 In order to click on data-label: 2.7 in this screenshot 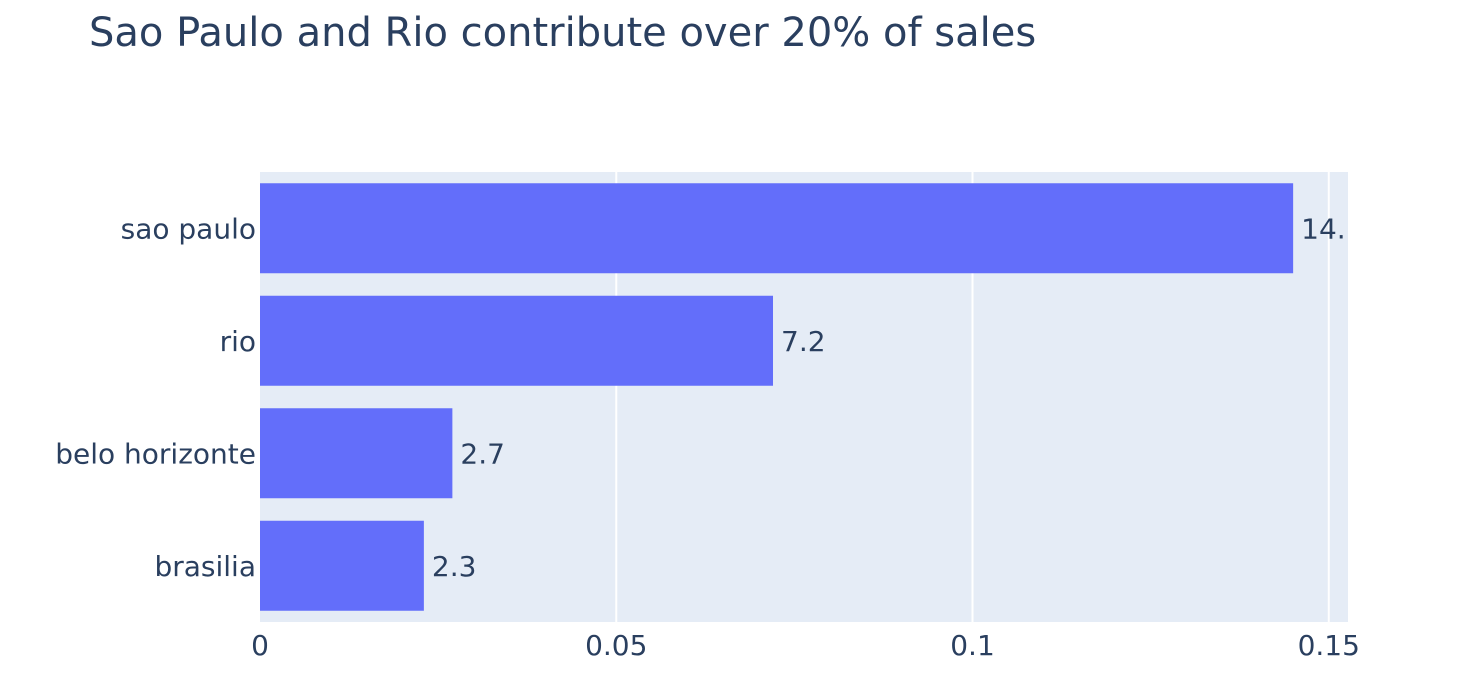, I will do `click(482, 453)`.